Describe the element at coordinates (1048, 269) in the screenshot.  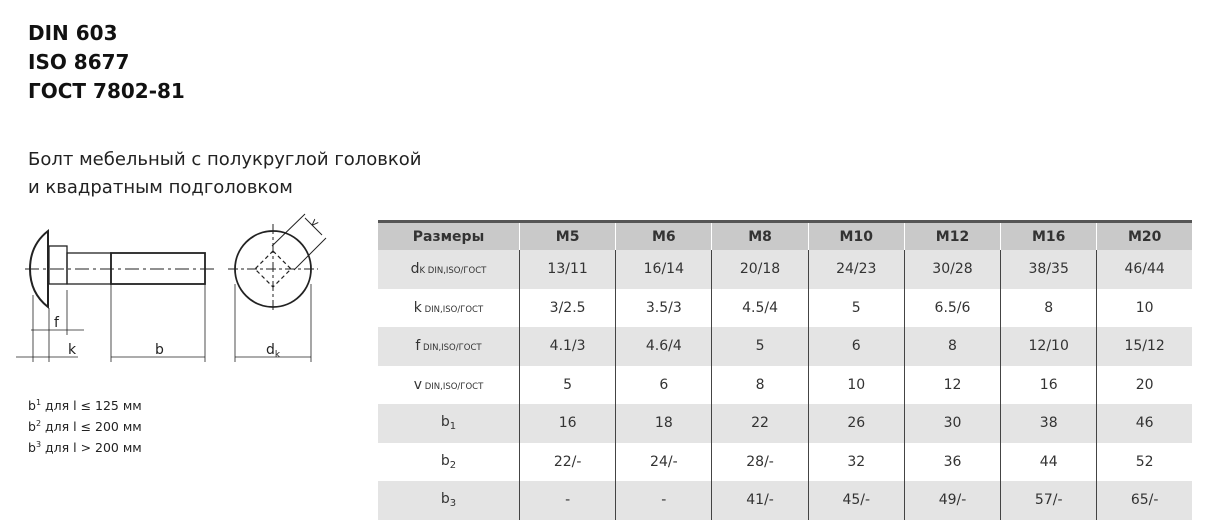
I see `table-cell: 38/35` at that location.